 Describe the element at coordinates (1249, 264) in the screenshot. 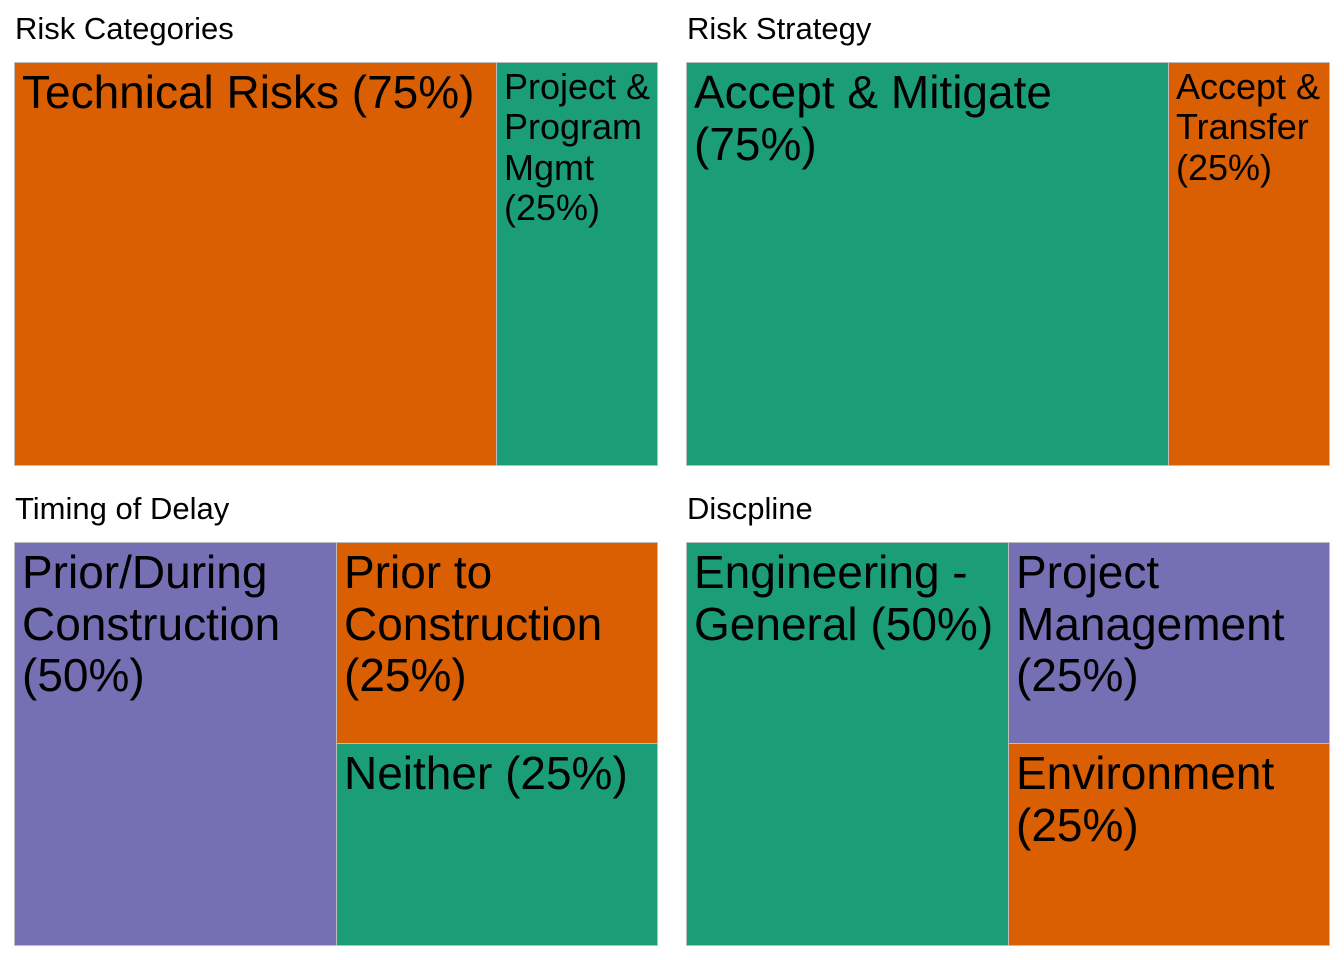

I see `treemap-cell-accept-transfer: Accept & Transfer (25%)` at that location.